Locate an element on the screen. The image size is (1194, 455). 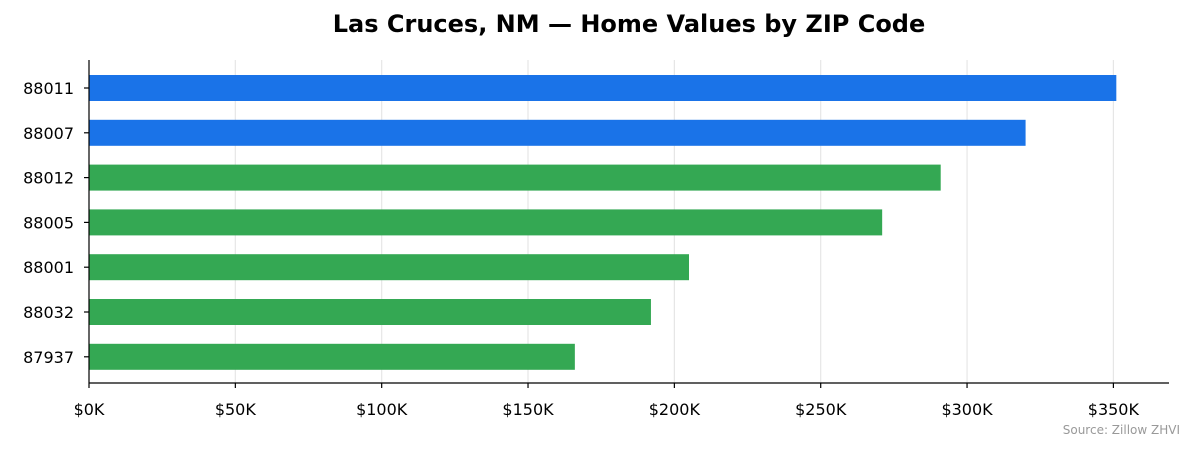
x-tick-label: $300K is located at coordinates (967, 409).